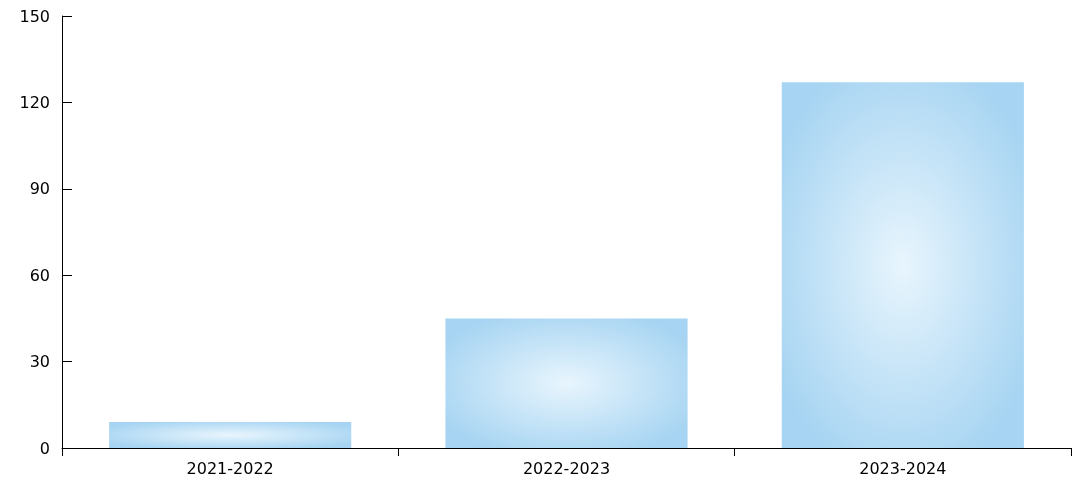 This screenshot has width=1083, height=492. Describe the element at coordinates (39, 275) in the screenshot. I see `y-tick-label: 60` at that location.